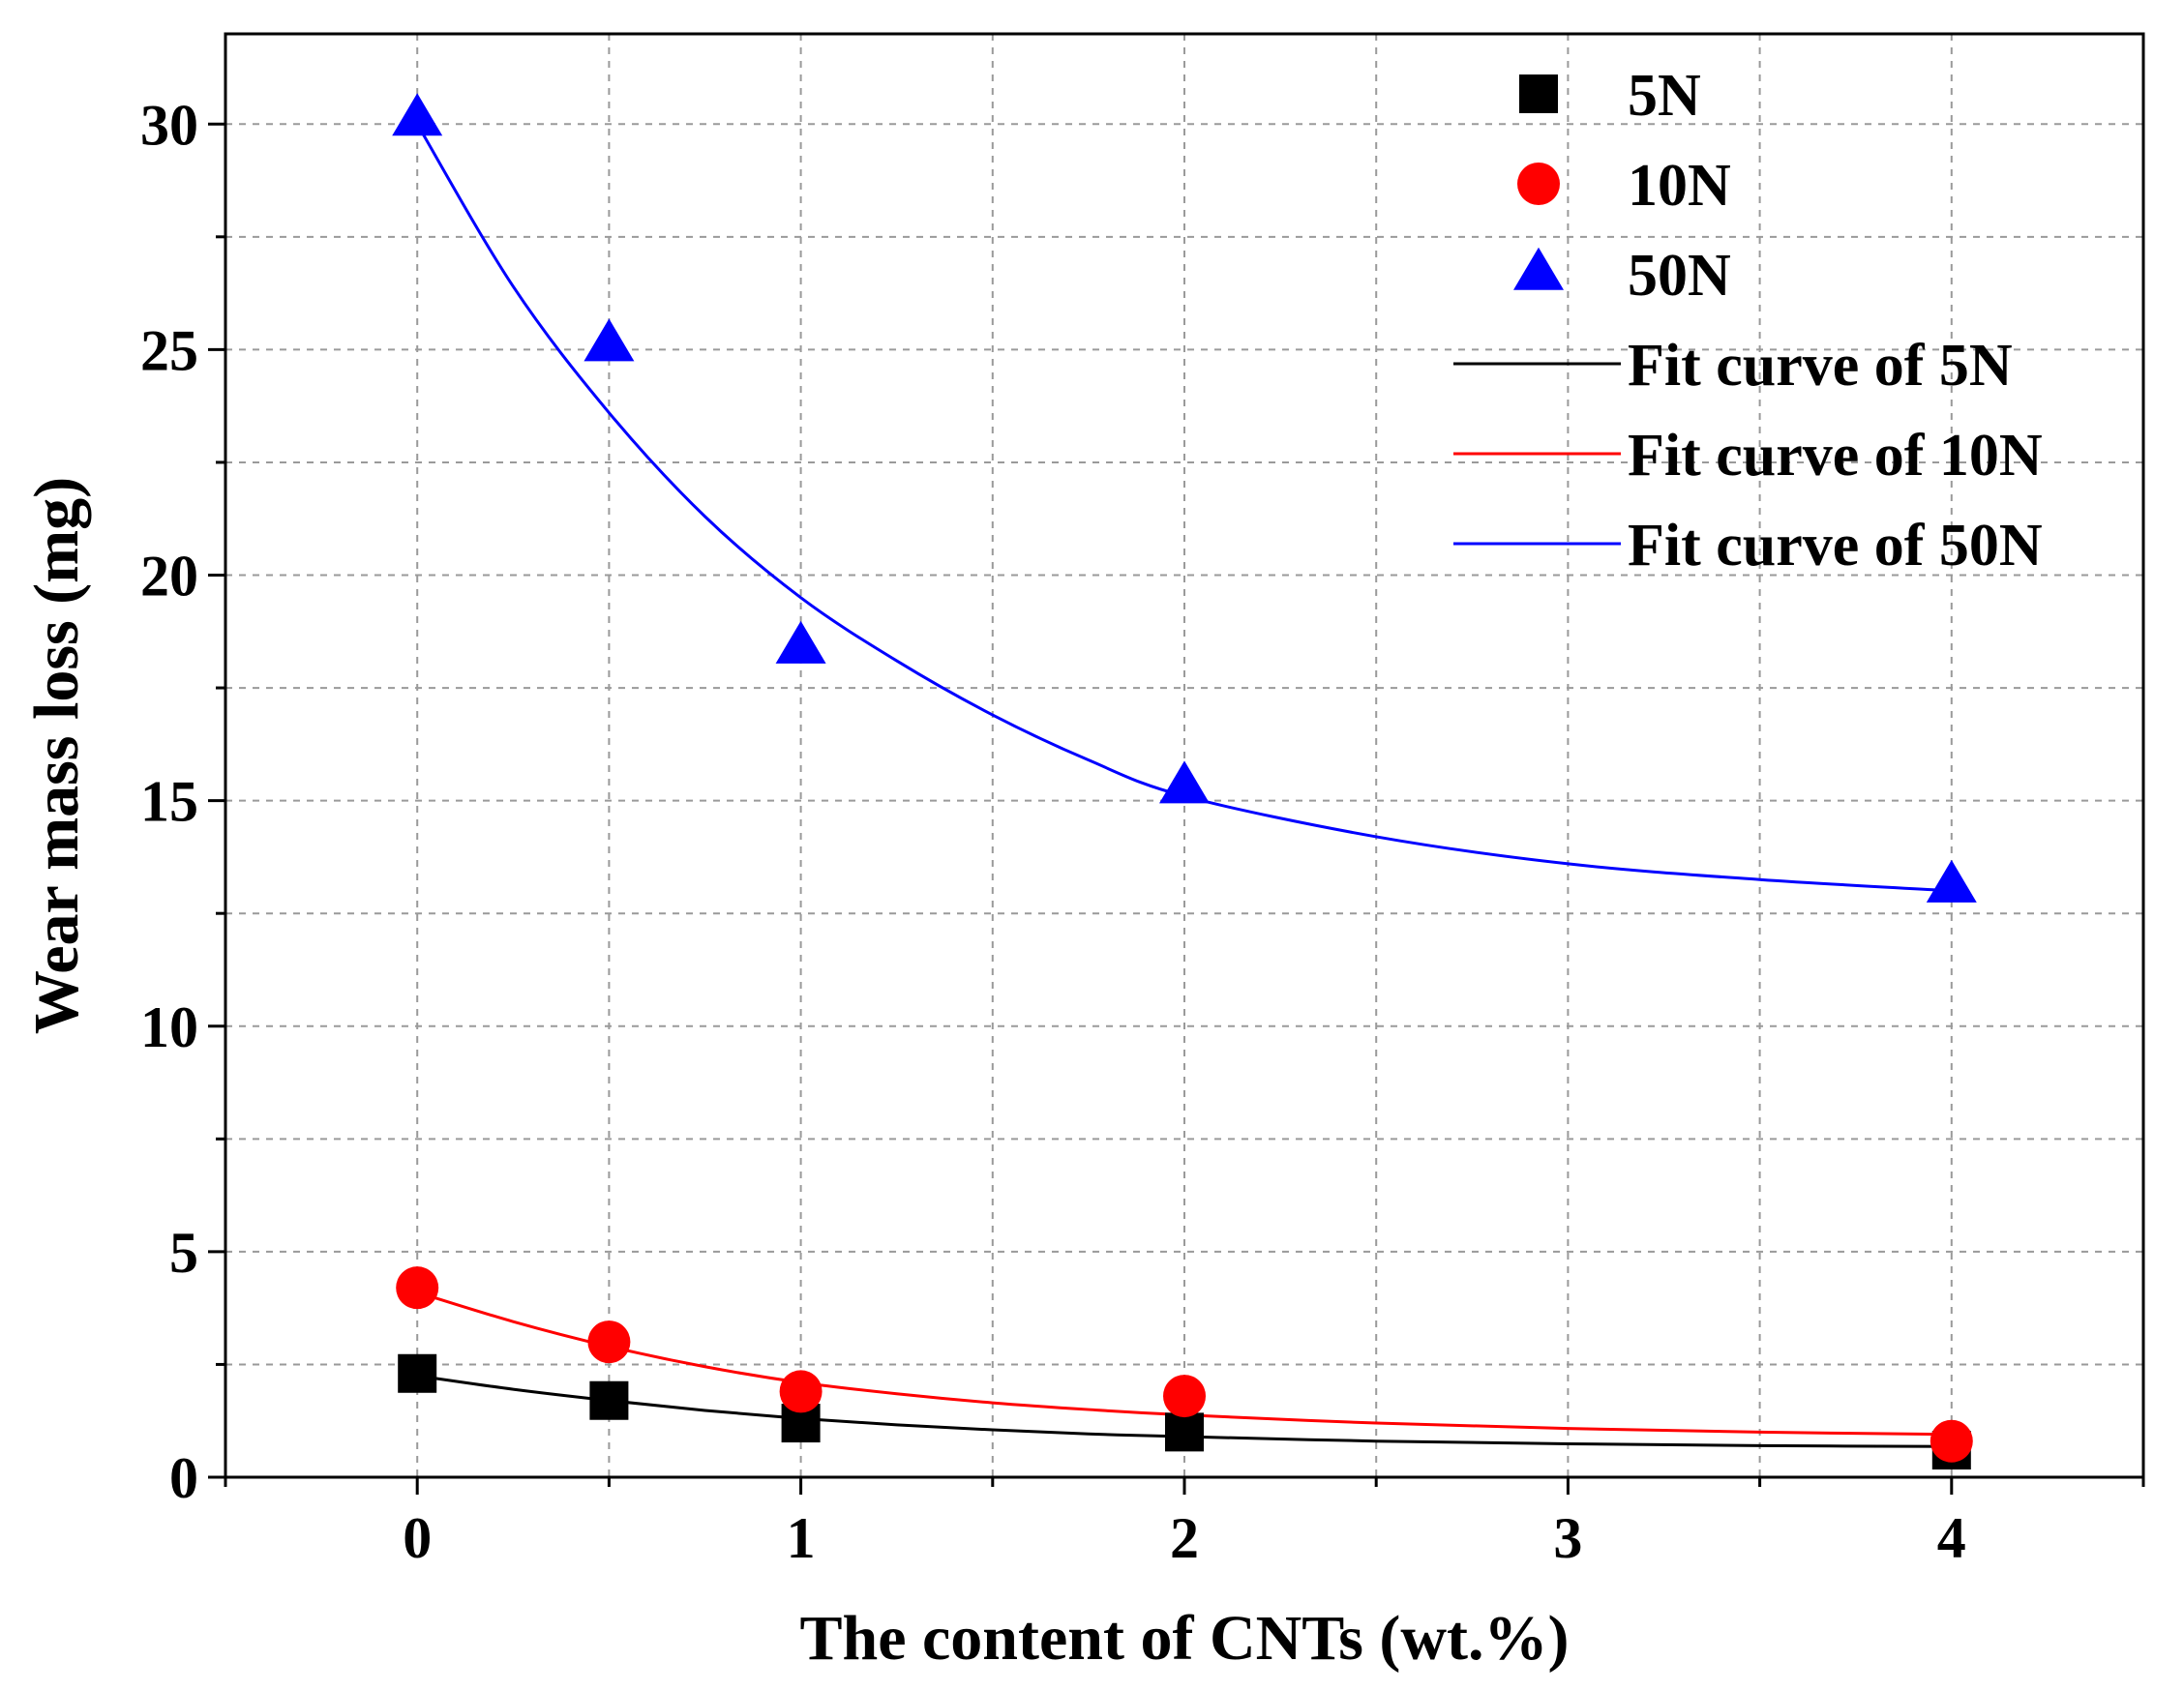 This screenshot has height=1691, width=2184. I want to click on y-tick-label: 5, so click(184, 1253).